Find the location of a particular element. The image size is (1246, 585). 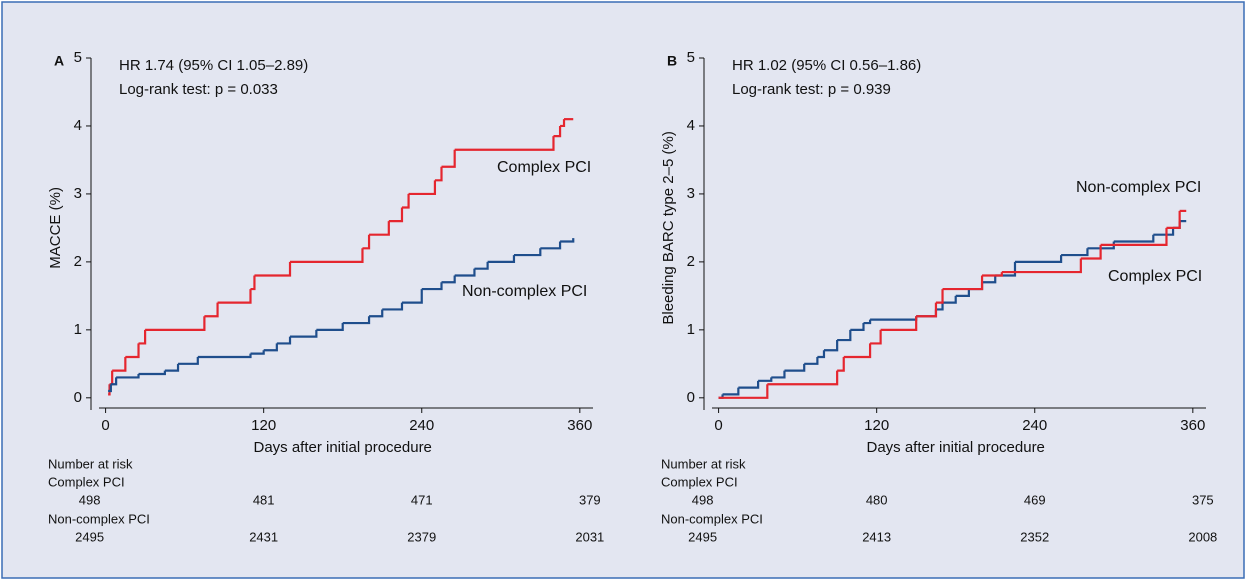

risk-value: 2008 is located at coordinates (1202, 536).